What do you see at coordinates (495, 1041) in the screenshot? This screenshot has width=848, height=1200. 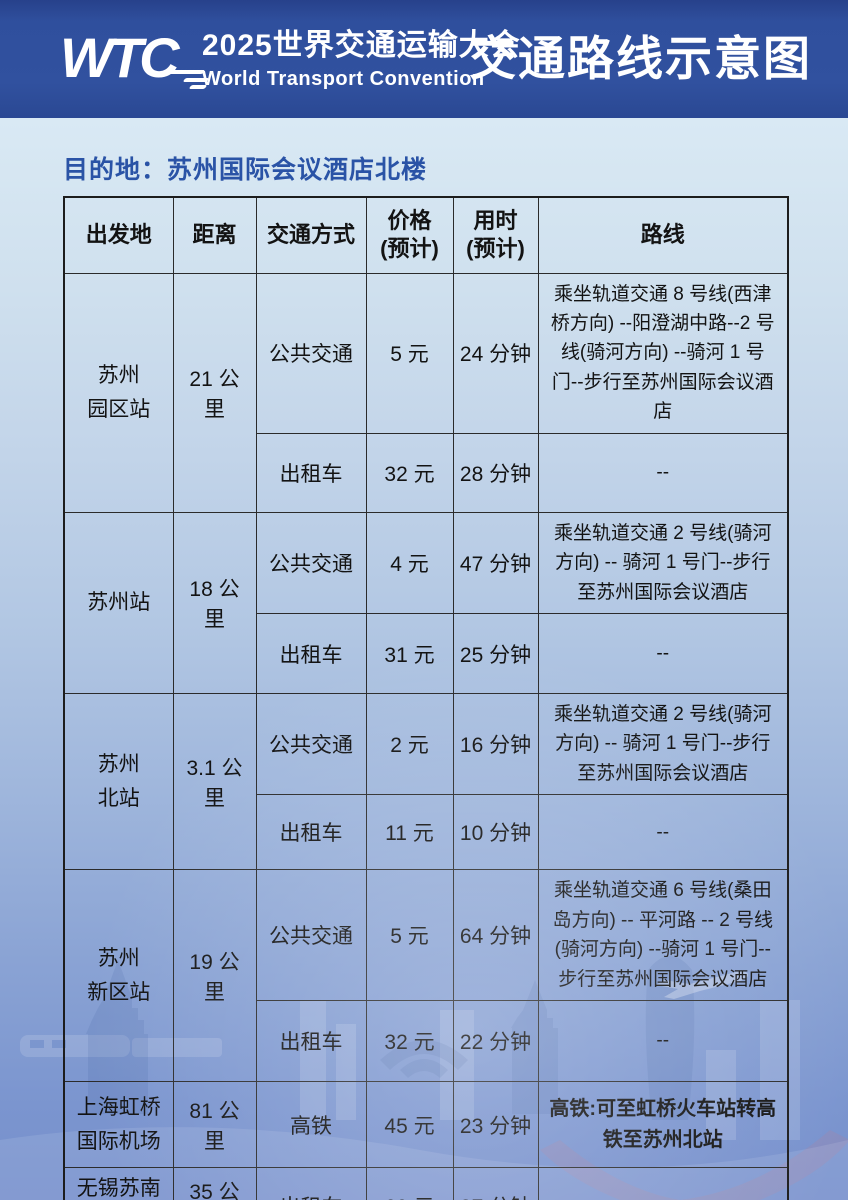 I see `time-cell: 22 分钟` at bounding box center [495, 1041].